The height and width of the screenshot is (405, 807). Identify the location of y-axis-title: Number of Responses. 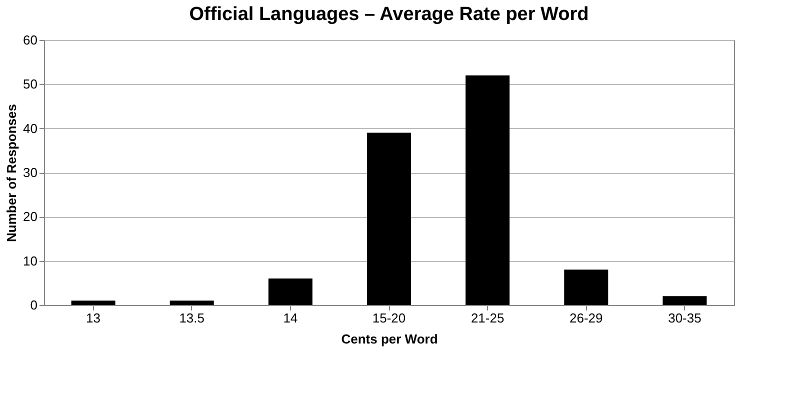
(12, 173).